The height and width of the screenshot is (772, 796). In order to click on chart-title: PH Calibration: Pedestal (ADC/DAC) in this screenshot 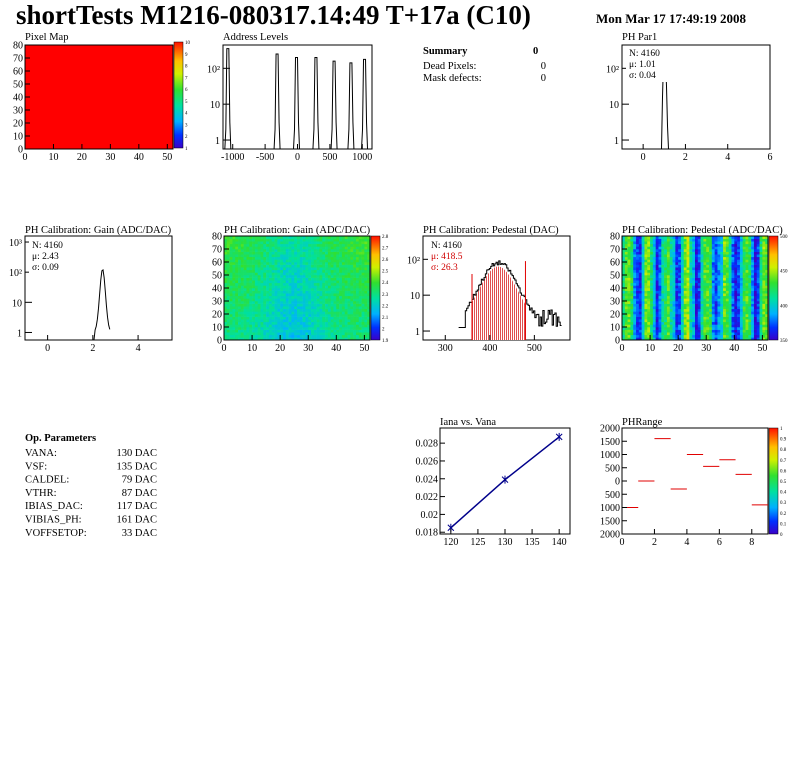, I will do `click(702, 230)`.